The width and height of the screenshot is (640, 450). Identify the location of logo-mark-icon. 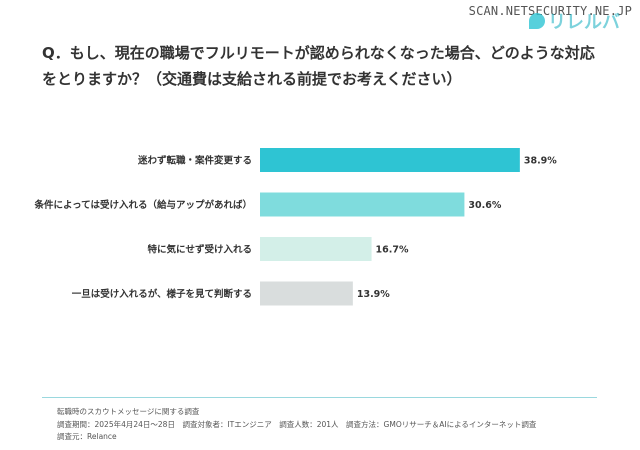
(537, 21).